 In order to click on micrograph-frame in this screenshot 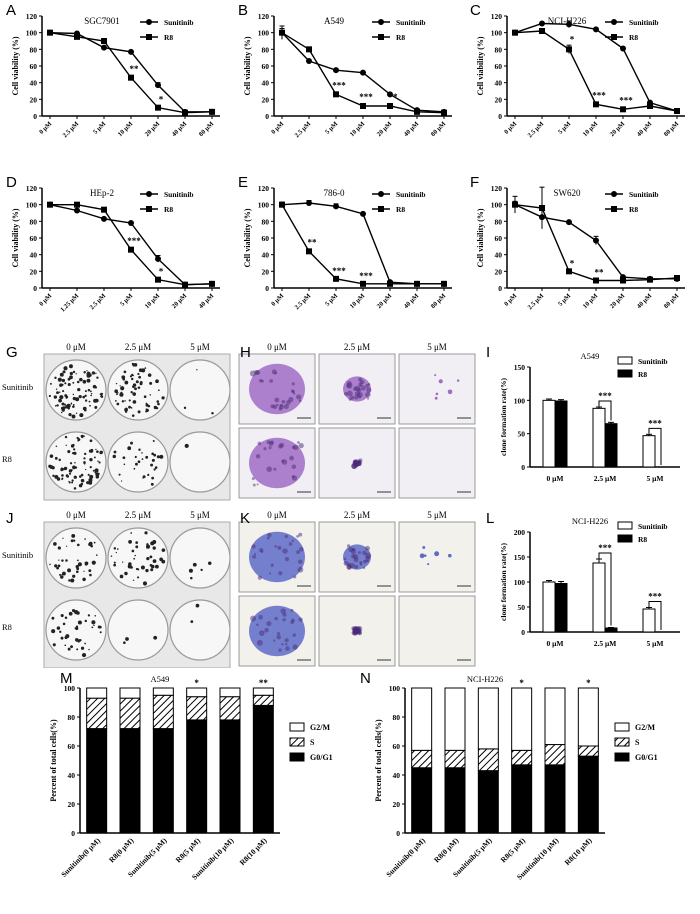, I will do `click(437, 463)`.